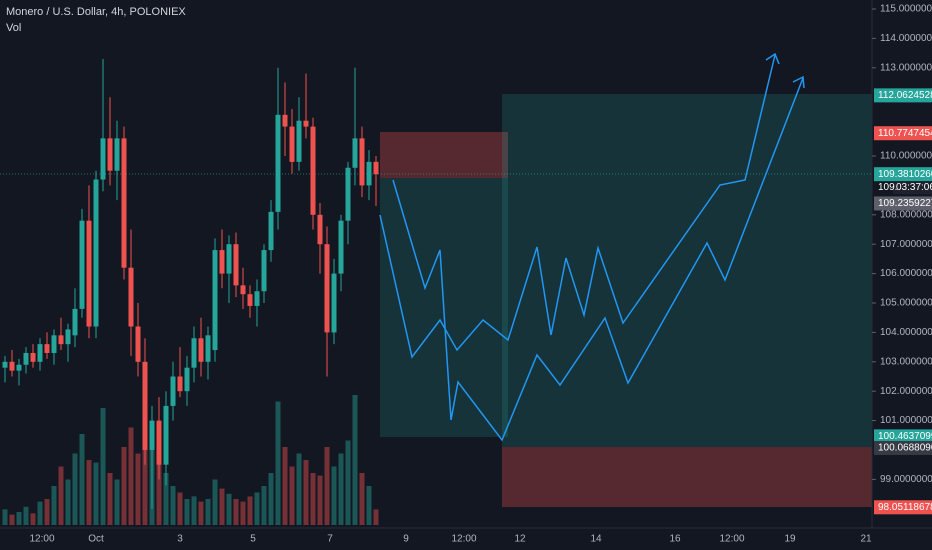 This screenshot has width=932, height=550. Describe the element at coordinates (675, 539) in the screenshot. I see `x-tick-label: 16` at that location.